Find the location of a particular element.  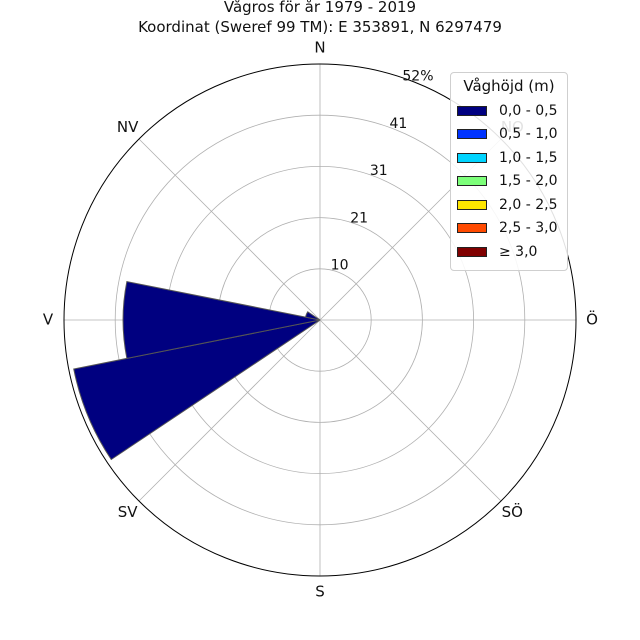

legend-label: 0,0 - 0,5 is located at coordinates (528, 110).